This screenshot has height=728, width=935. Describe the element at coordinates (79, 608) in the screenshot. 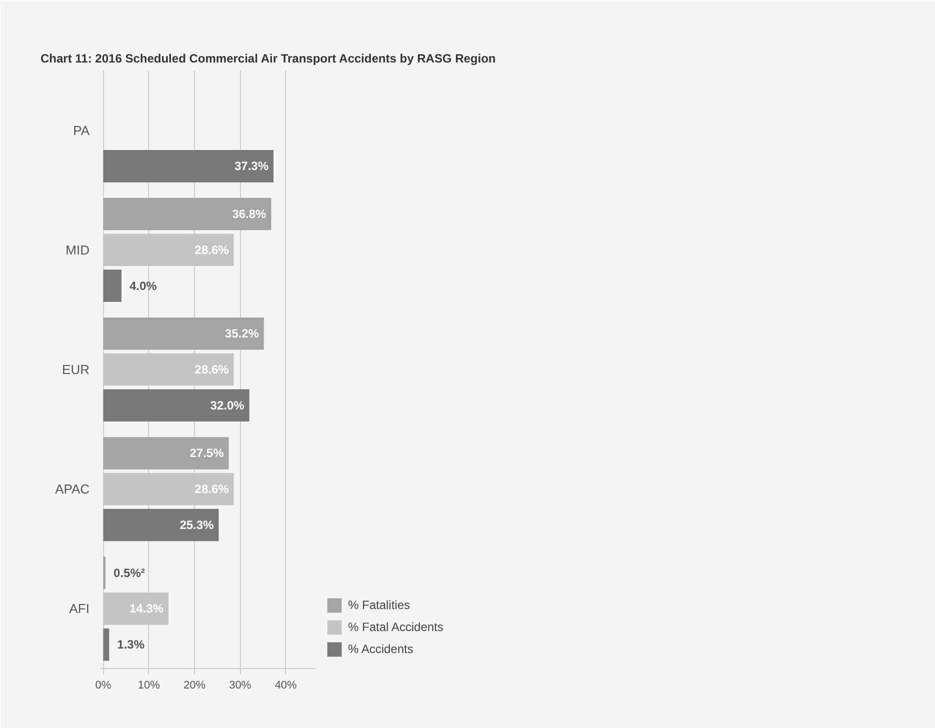

I see `y-tick-label: AFI` at that location.